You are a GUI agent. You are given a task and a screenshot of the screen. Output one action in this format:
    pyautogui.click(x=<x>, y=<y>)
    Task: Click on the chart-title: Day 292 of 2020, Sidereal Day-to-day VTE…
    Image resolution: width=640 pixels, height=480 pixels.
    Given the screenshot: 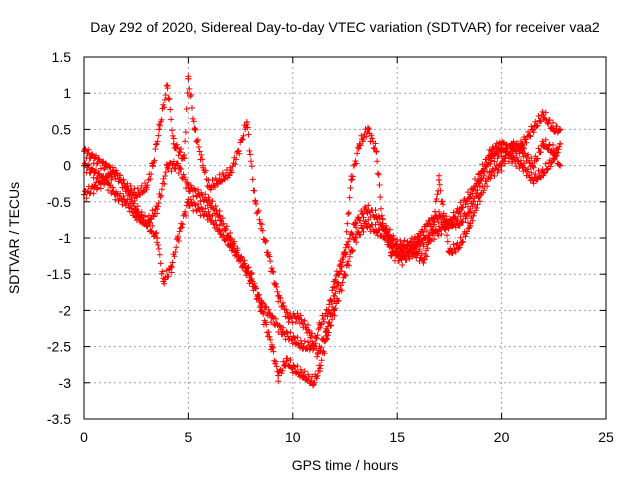 What is the action you would take?
    pyautogui.click(x=345, y=27)
    